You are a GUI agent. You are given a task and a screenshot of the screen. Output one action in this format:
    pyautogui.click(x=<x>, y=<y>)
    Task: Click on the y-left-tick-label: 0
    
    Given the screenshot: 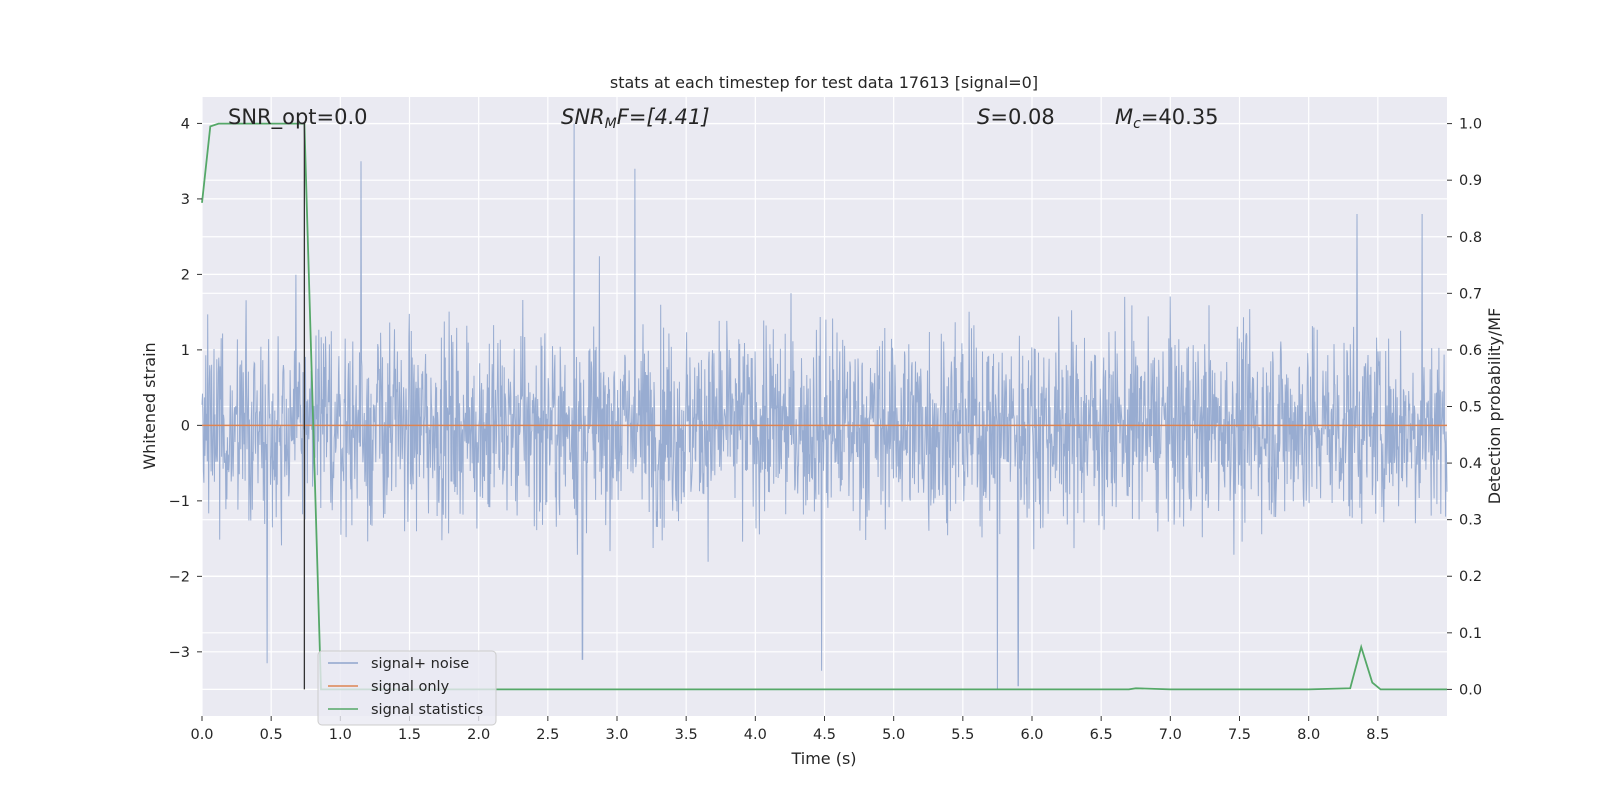 What is the action you would take?
    pyautogui.click(x=185, y=426)
    